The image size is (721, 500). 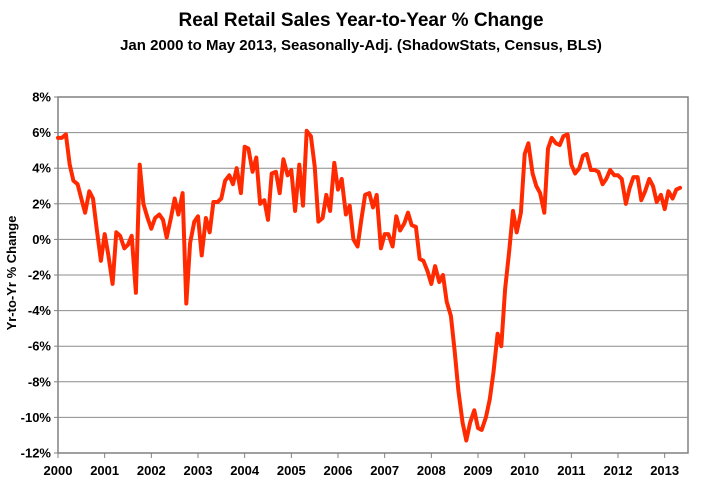 I want to click on x-tick-label: 2006, so click(x=338, y=470).